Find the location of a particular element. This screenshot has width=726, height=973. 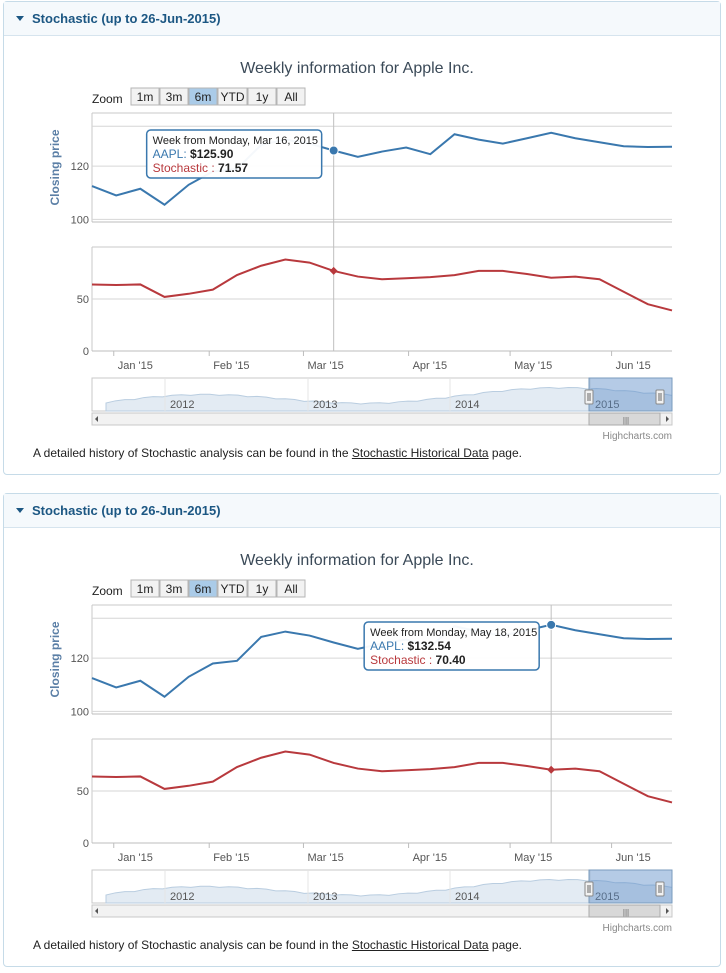

zoom-button-label: 1m is located at coordinates (145, 589).